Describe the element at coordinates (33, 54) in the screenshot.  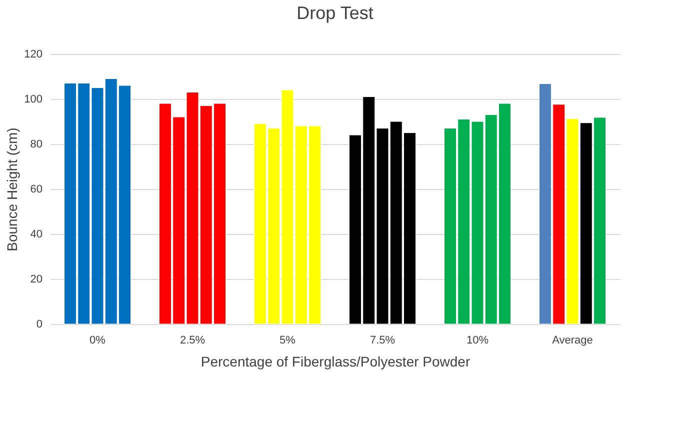
I see `y-tick-label: 120` at that location.